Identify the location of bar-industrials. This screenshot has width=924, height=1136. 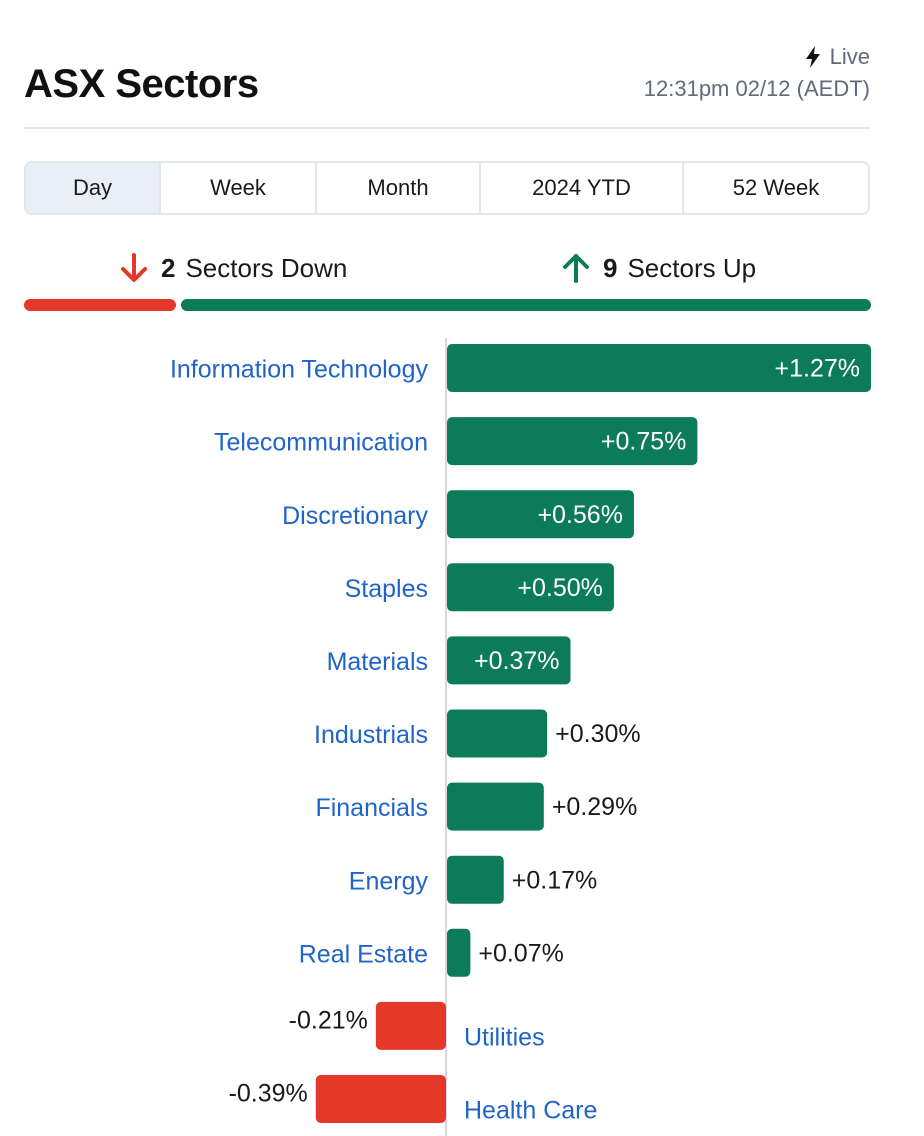
(497, 733).